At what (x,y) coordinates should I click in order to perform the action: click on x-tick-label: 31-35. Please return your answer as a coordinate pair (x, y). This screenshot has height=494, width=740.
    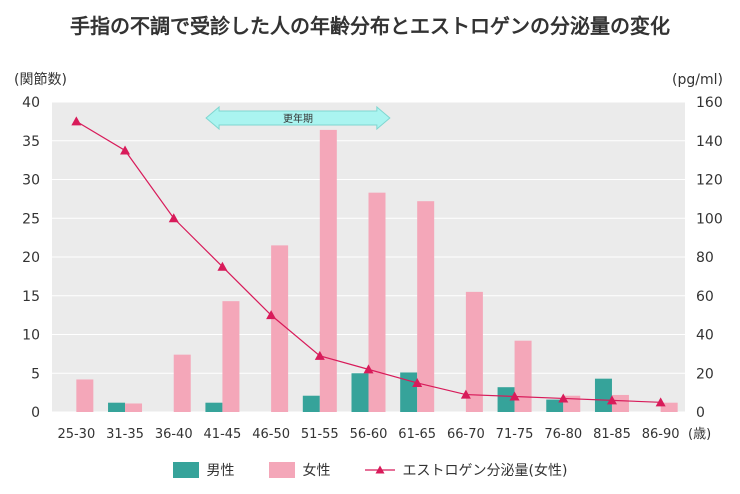
    Looking at the image, I should click on (125, 434).